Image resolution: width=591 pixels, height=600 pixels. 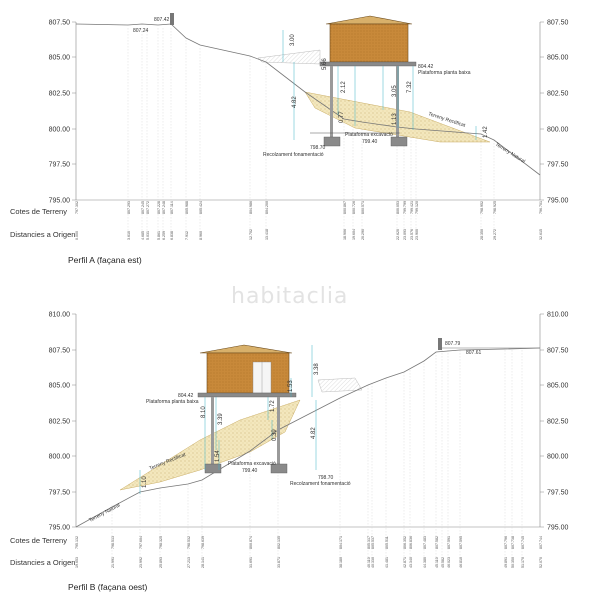 What do you see at coordinates (341, 562) in the screenshot?
I see `profile-b-dist-8: 38.180` at bounding box center [341, 562].